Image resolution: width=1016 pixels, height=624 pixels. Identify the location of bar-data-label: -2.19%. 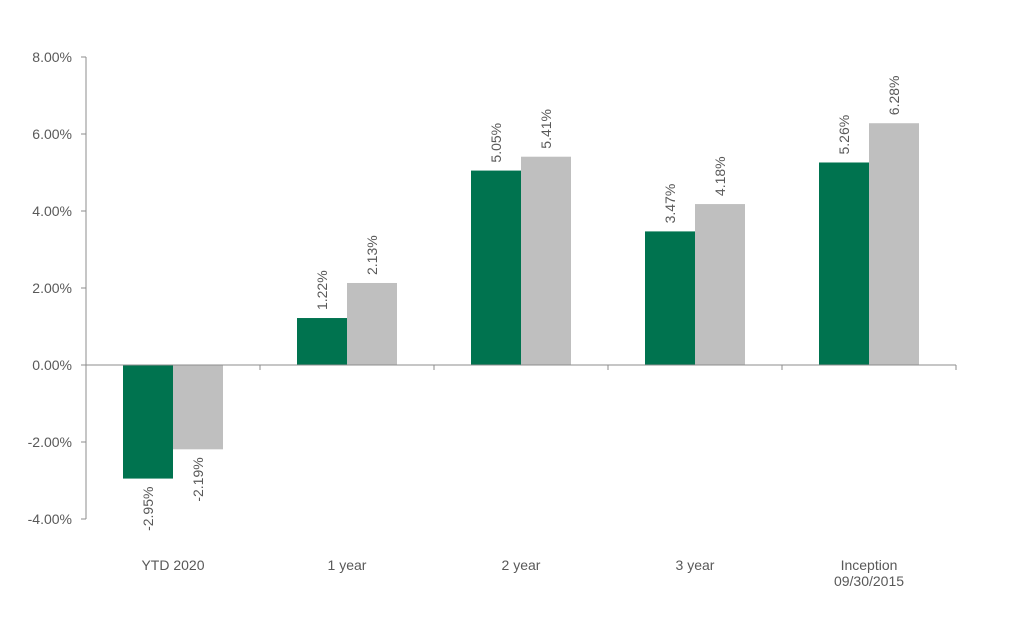
(198, 479).